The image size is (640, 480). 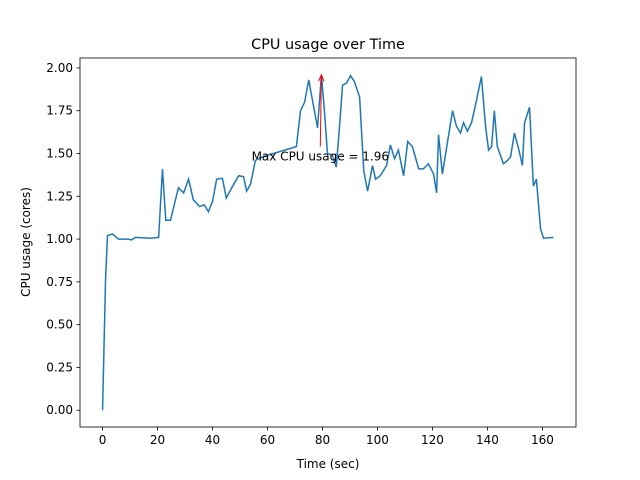 What do you see at coordinates (59, 367) in the screenshot?
I see `y-tick-label: 0.25` at bounding box center [59, 367].